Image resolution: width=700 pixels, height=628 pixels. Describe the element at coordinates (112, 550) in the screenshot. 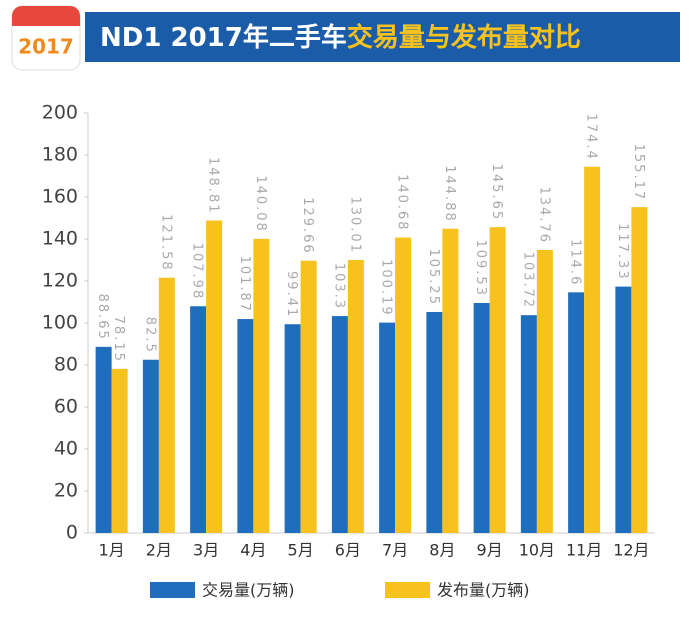

I see `x-tick-label: 1月` at that location.